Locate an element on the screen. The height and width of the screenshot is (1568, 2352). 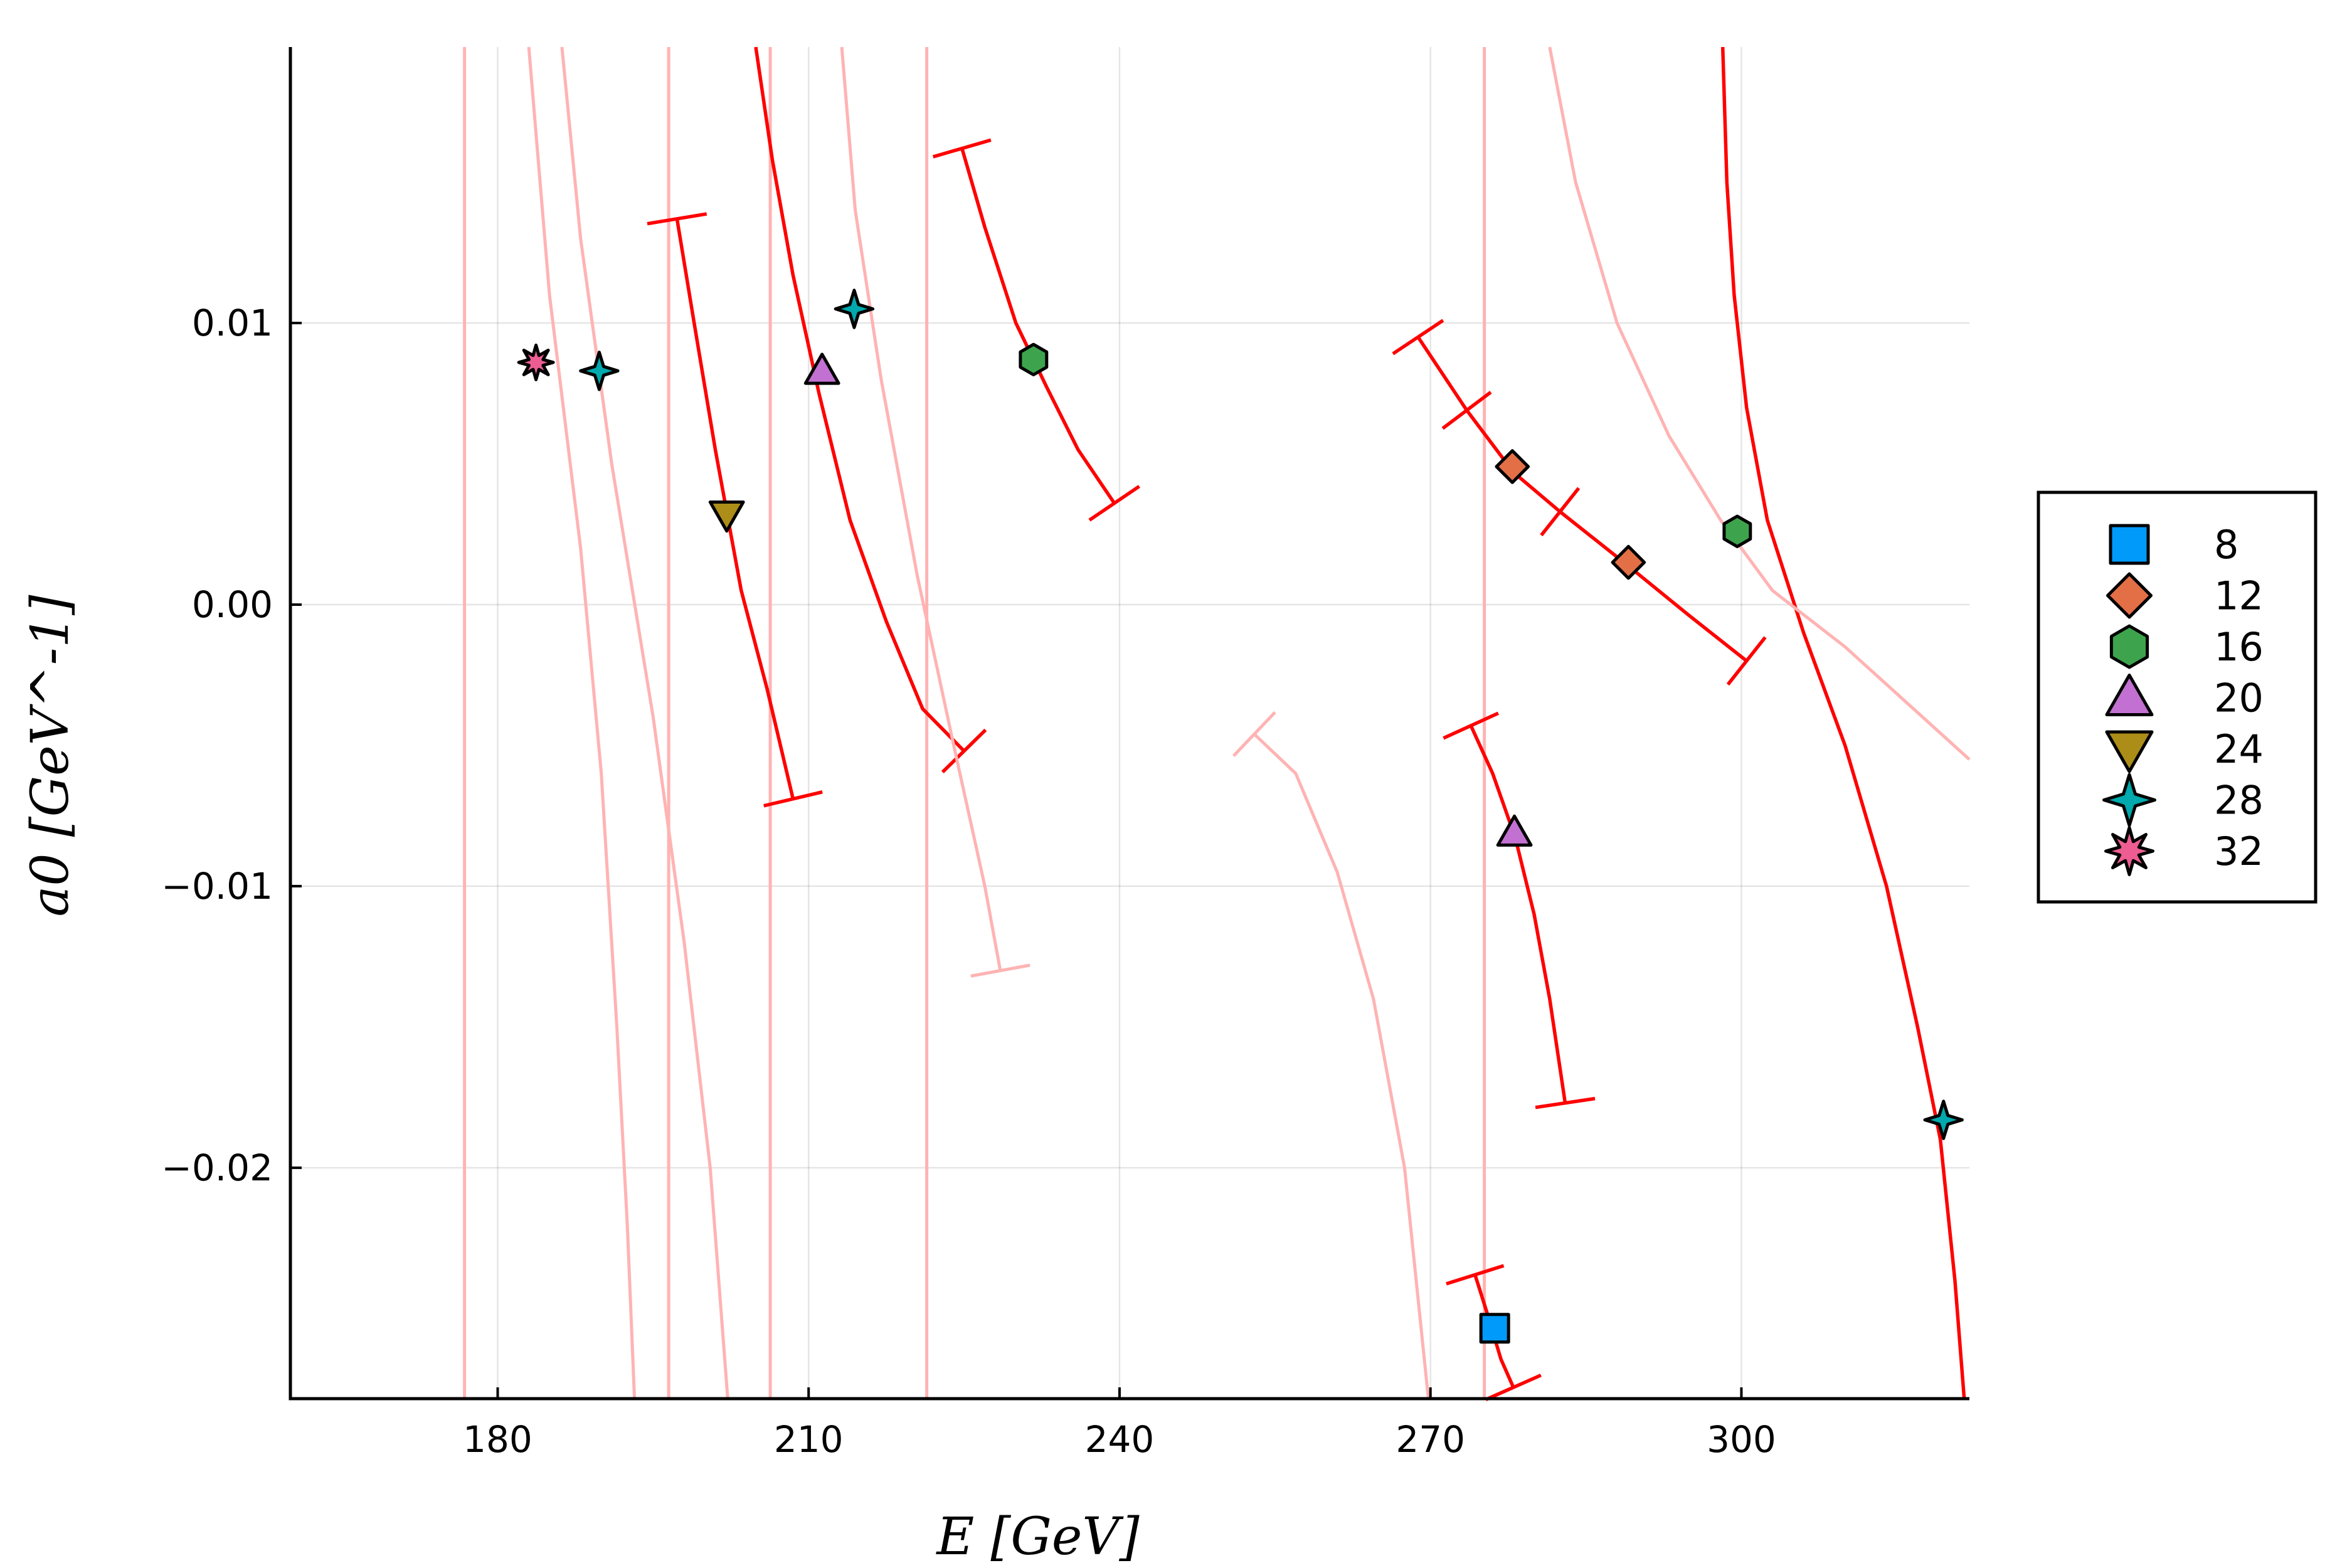
legend: 8 12 16 20 24 28 32 is located at coordinates (2177, 697).